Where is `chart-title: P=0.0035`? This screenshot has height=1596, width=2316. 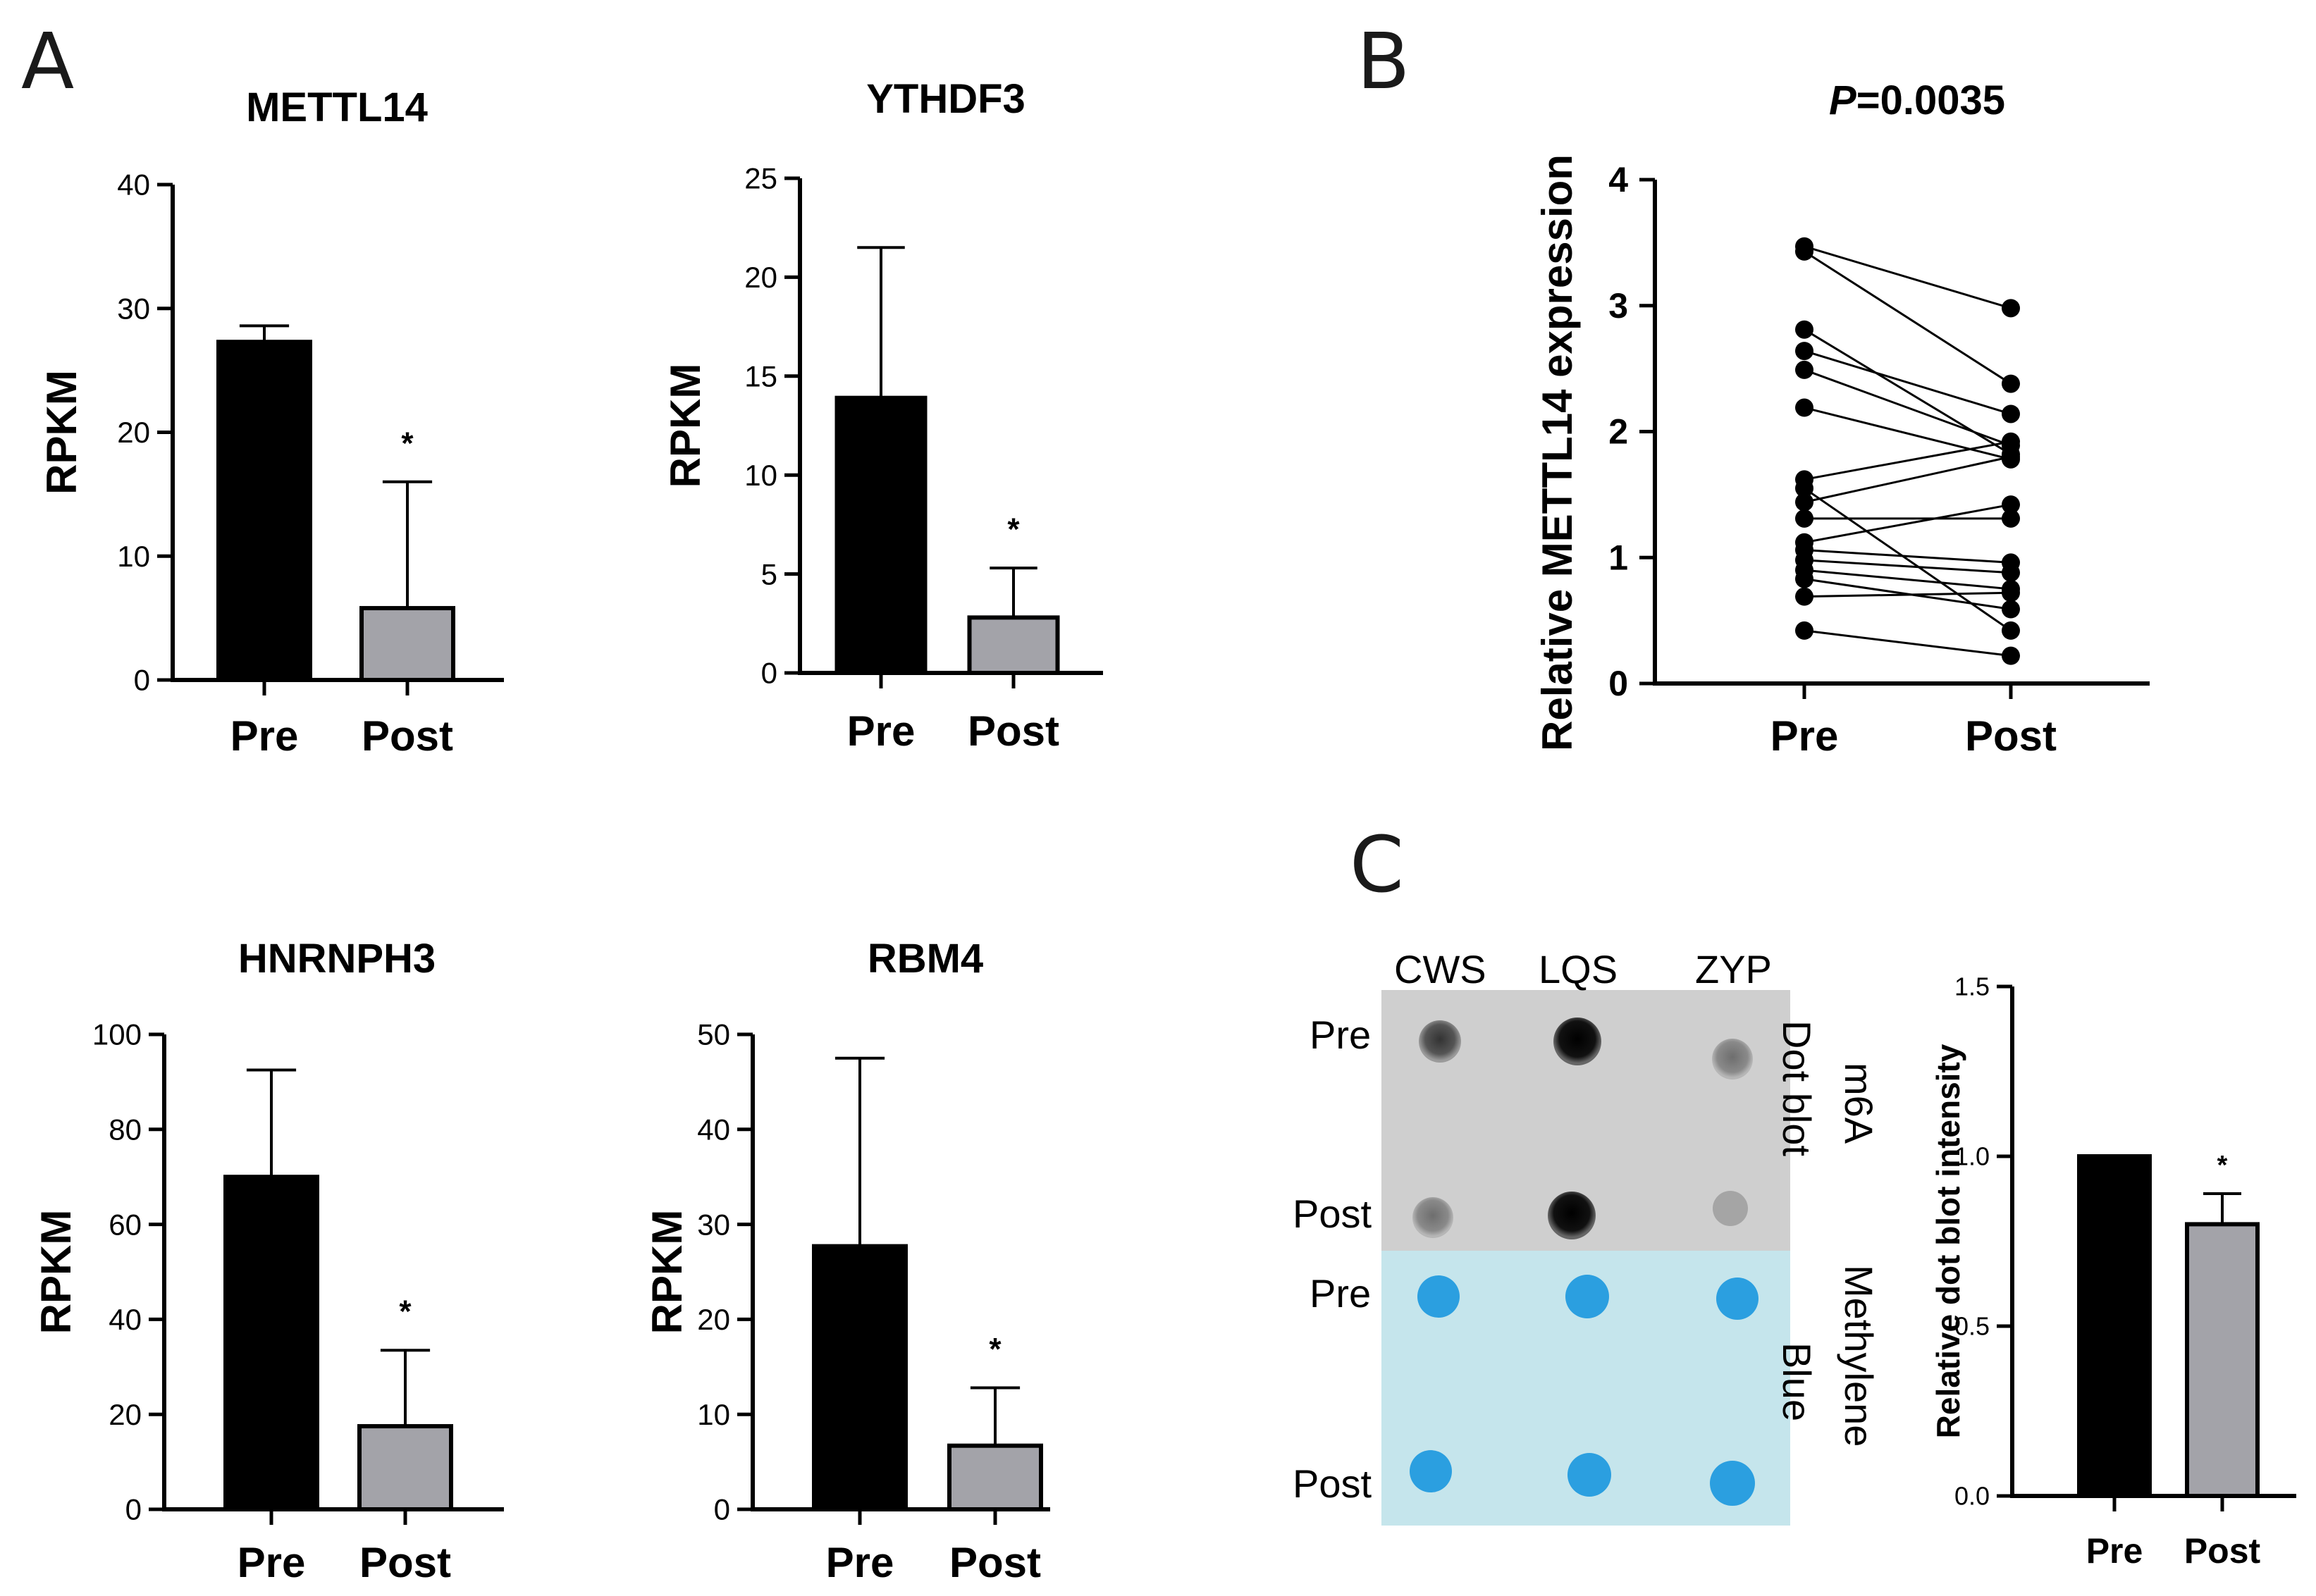
chart-title: P=0.0035 is located at coordinates (1917, 100).